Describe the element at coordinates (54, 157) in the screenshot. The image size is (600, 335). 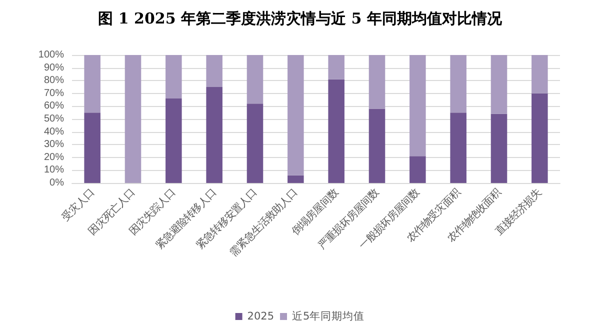
I see `y-tick-label: 20%` at that location.